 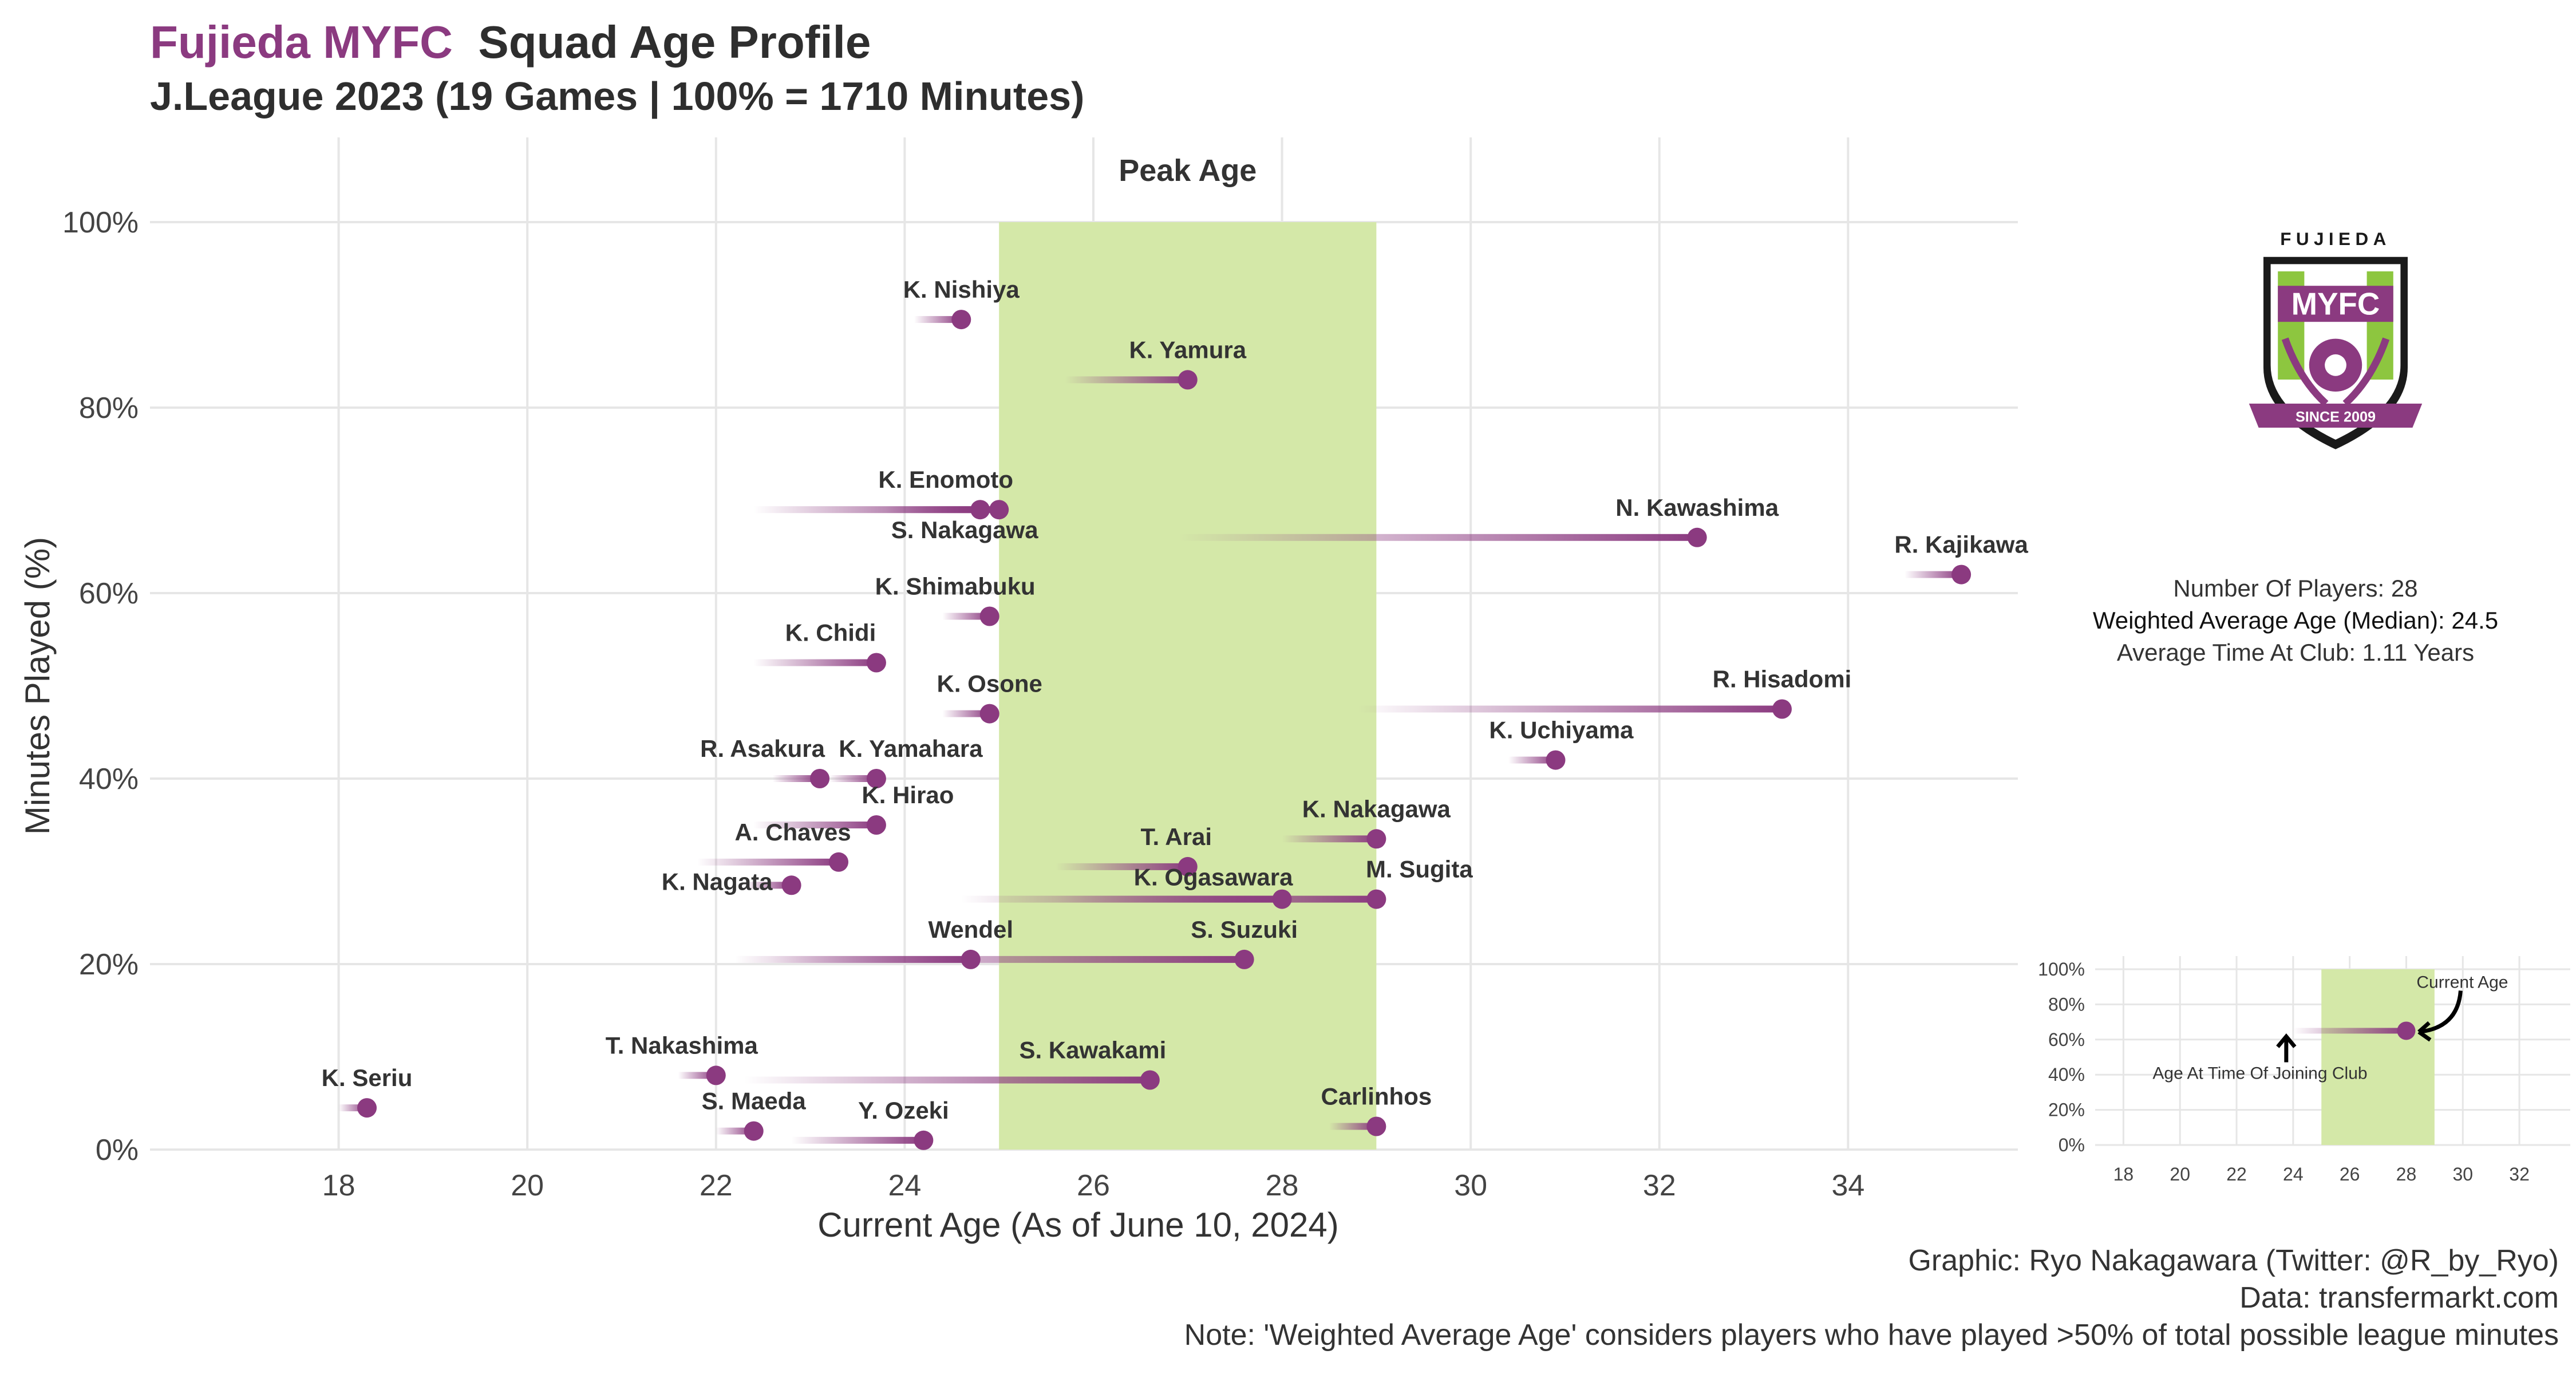 I want to click on chart-title: Fujieda MYFC Squad Age Profile, so click(x=510, y=43).